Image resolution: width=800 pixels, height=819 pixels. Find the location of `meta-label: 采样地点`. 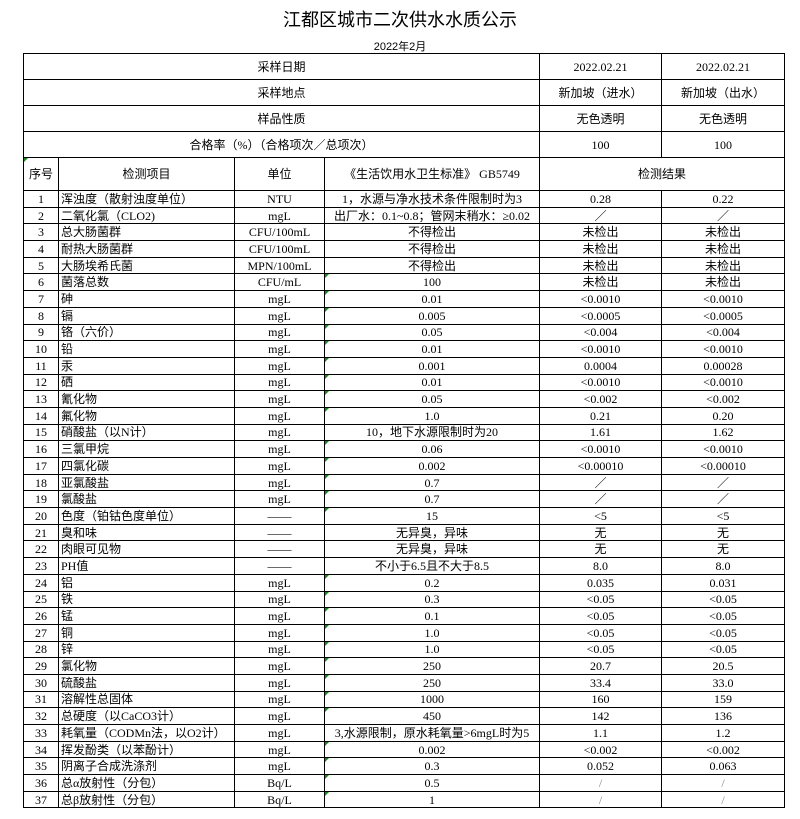

meta-label: 采样地点 is located at coordinates (281, 92).